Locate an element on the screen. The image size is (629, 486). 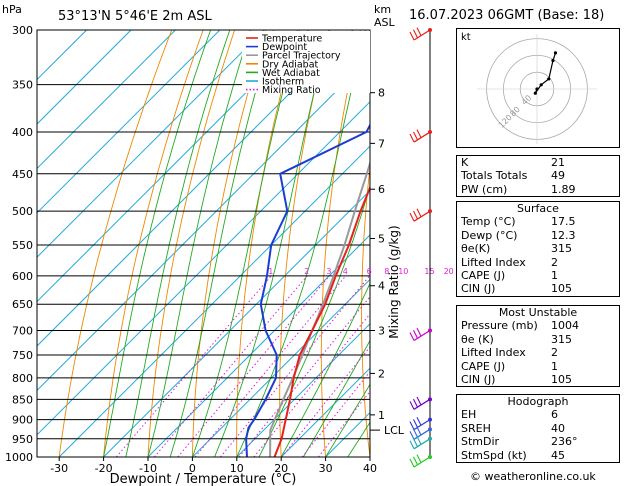
legend-entry: Isotherm is located at coordinates (283, 82).